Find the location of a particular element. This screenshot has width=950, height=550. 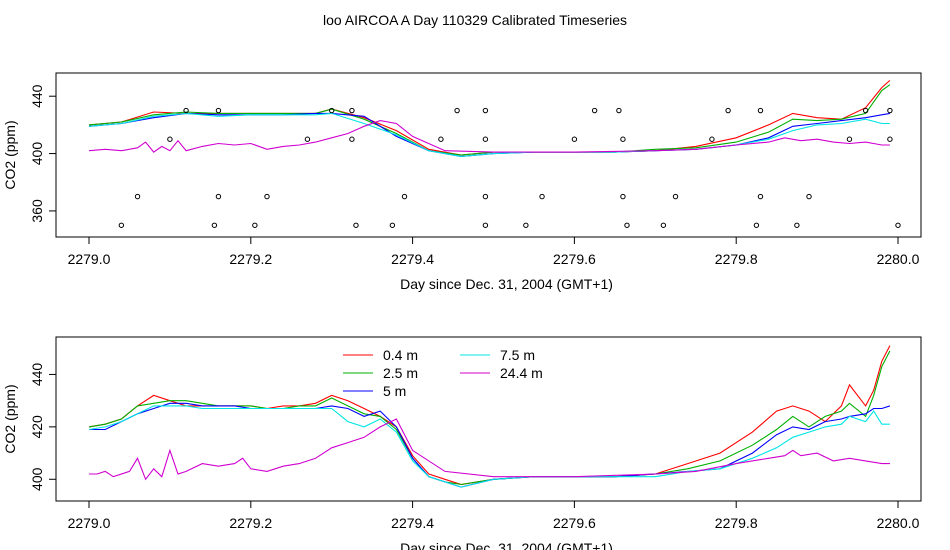

legend-label: 5 m is located at coordinates (394, 391).